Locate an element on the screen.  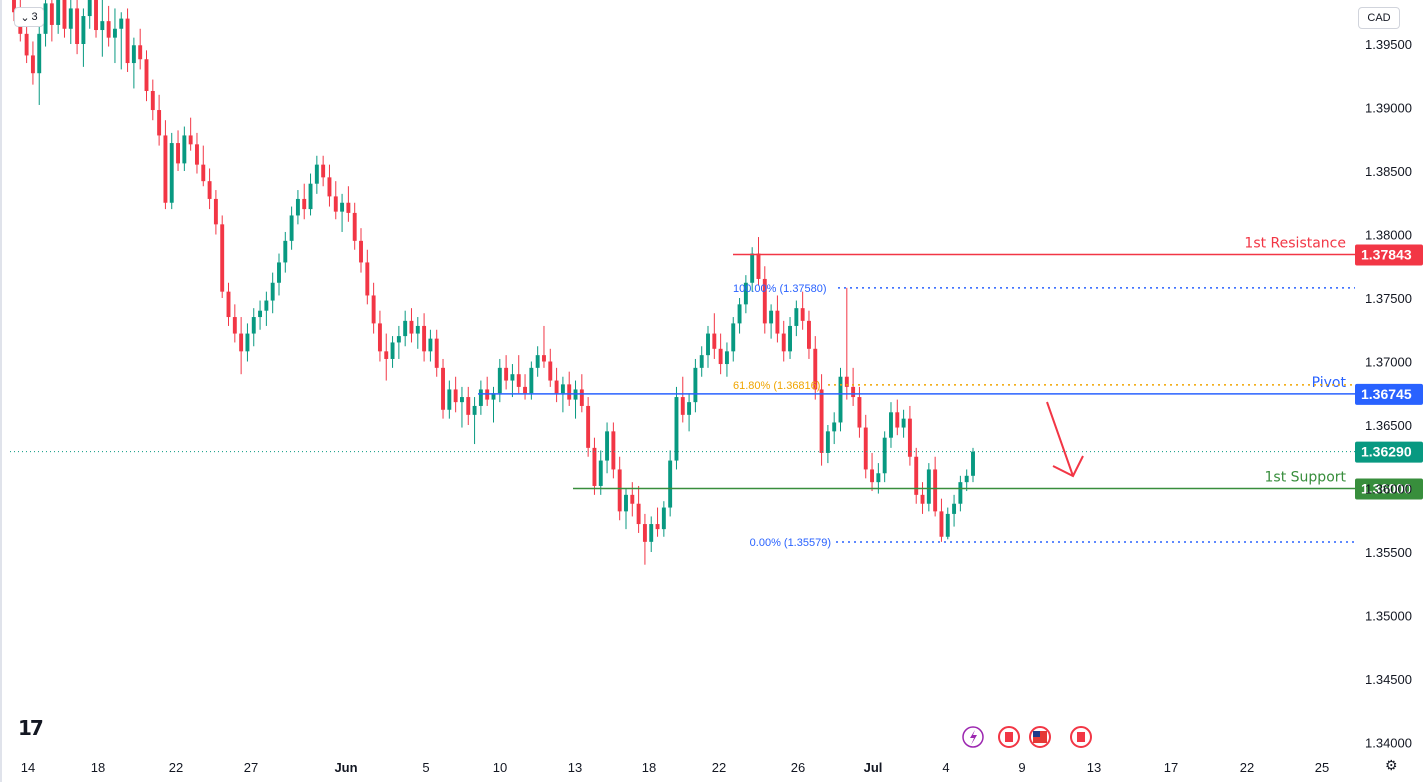
tradingview-logo-icon: 17 is located at coordinates (31, 728).